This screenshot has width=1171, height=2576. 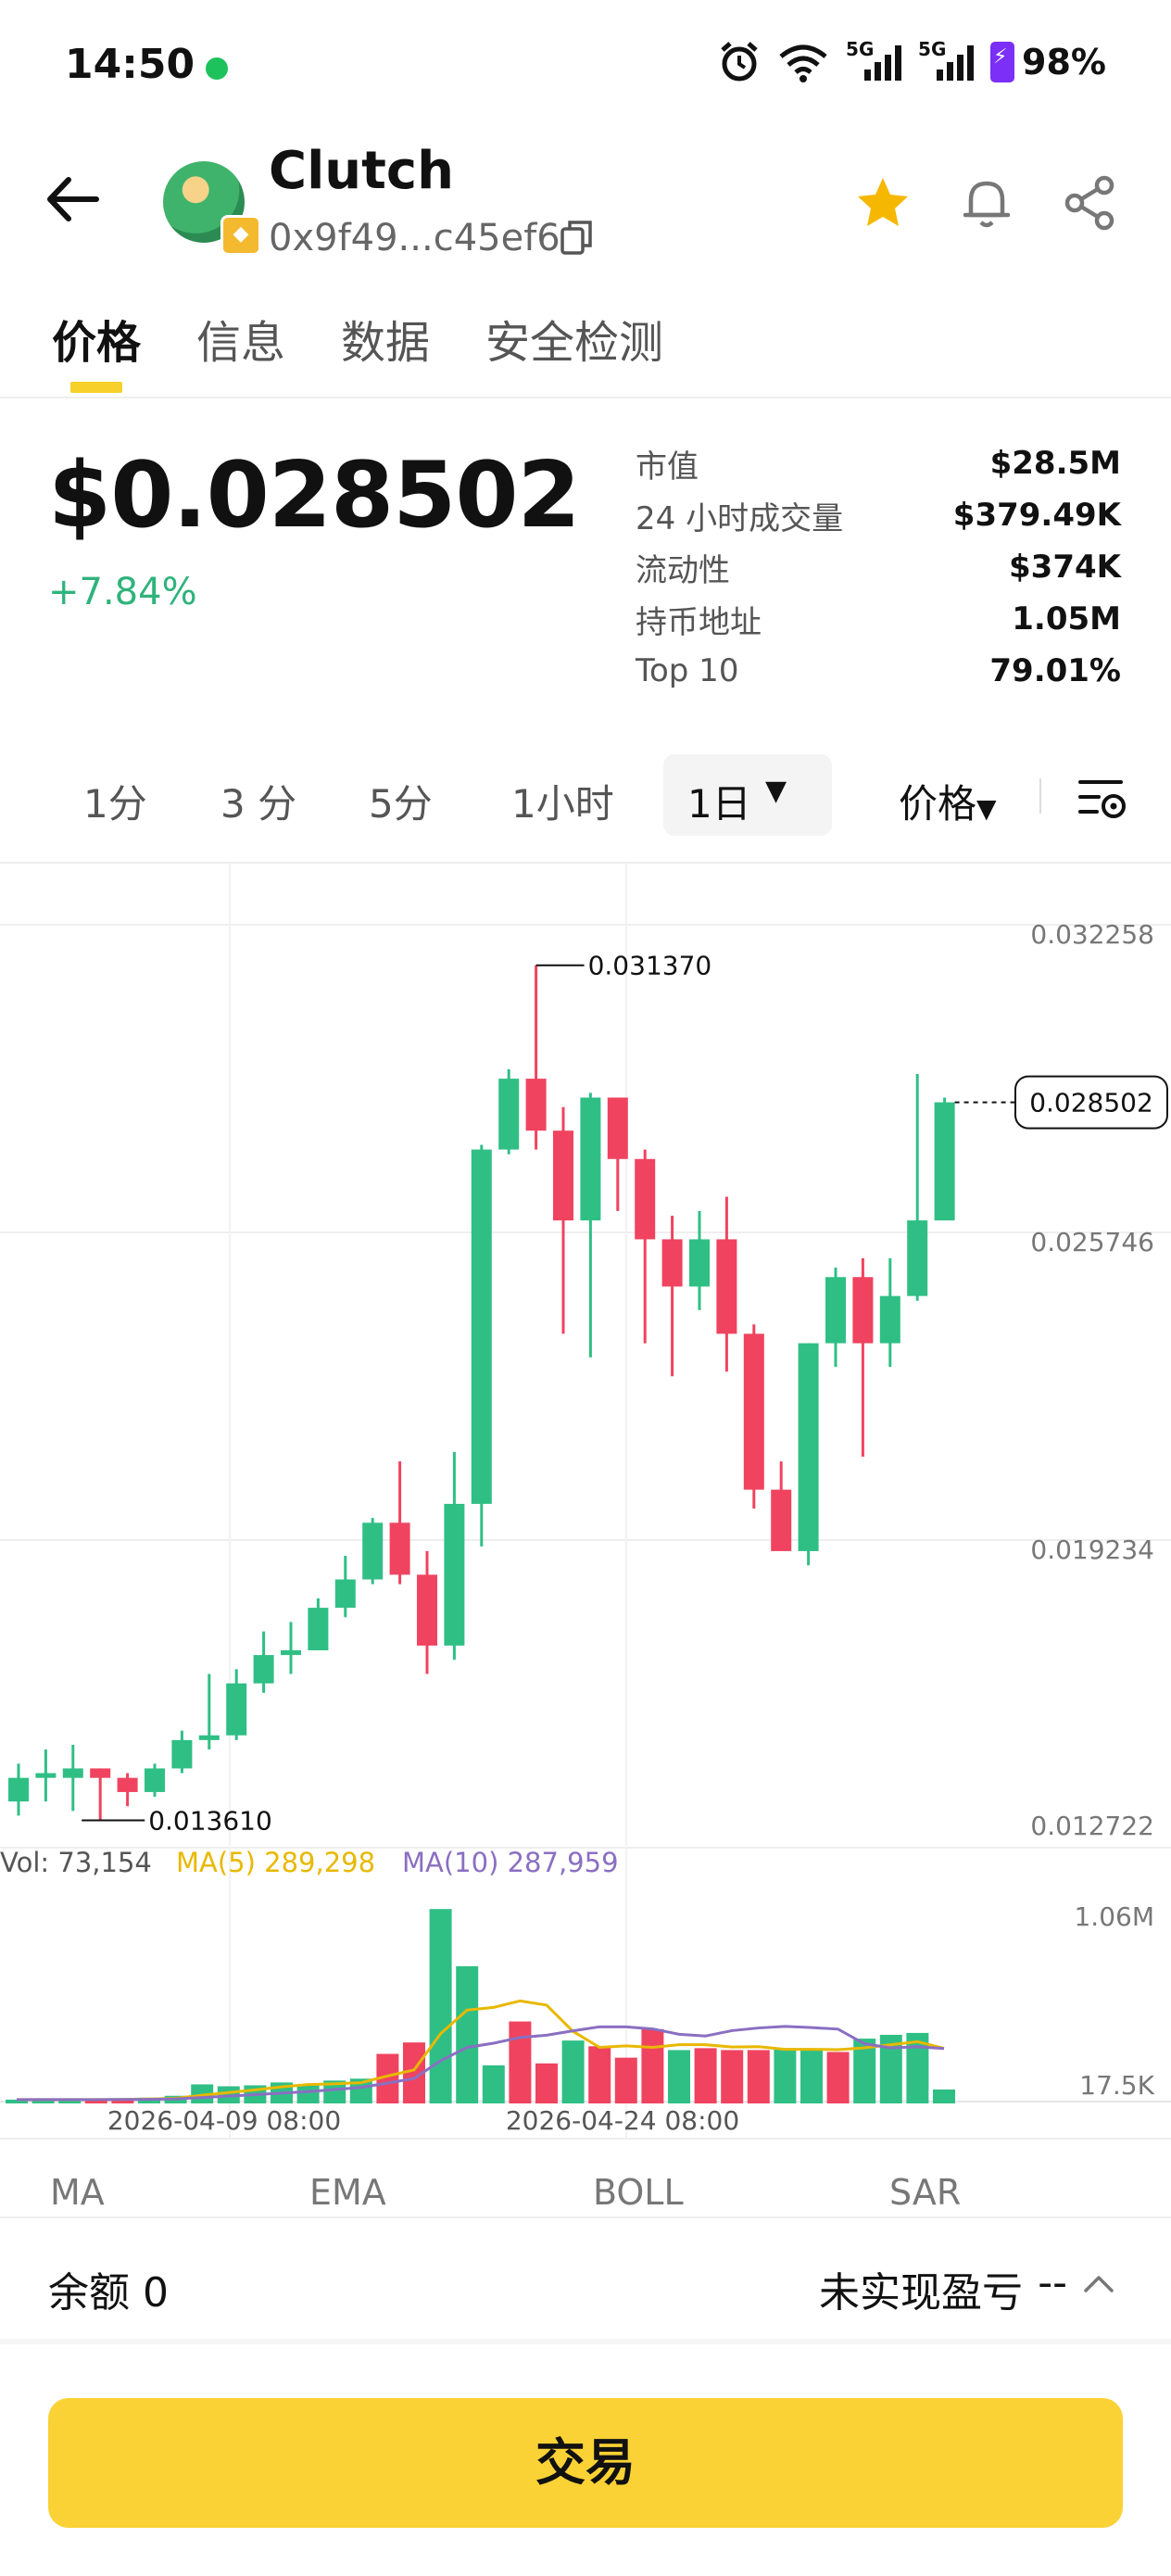 I want to click on network-type-1: 5G, so click(x=861, y=49).